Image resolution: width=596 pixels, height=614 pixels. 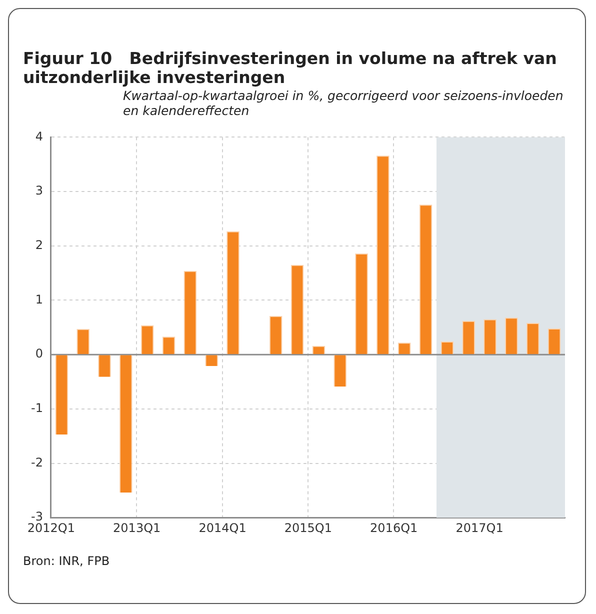 What do you see at coordinates (39, 245) in the screenshot?
I see `y-tick-label: 2` at bounding box center [39, 245].